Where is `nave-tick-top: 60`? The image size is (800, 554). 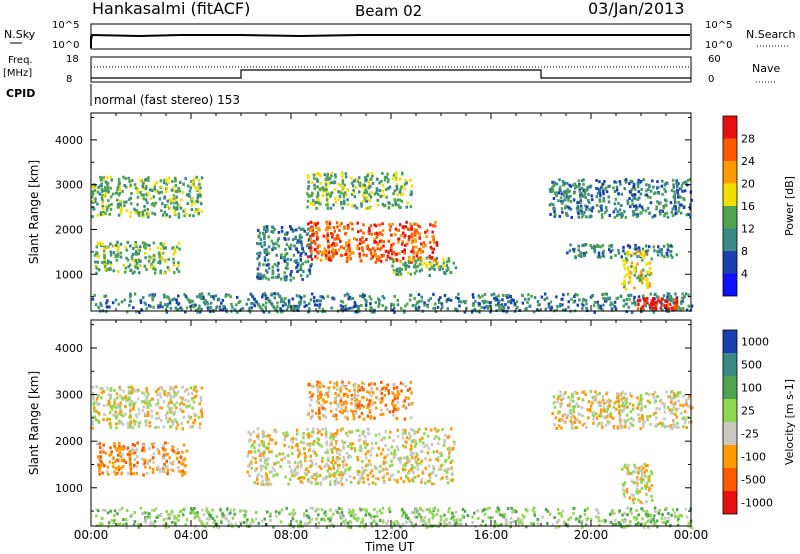 nave-tick-top: 60 is located at coordinates (714, 59).